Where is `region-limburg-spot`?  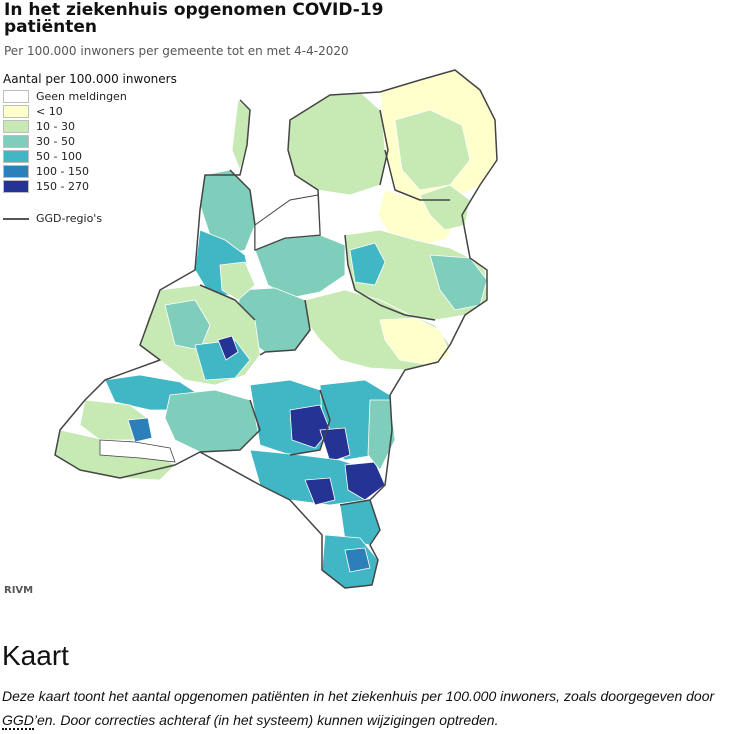 region-limburg-spot is located at coordinates (357, 560).